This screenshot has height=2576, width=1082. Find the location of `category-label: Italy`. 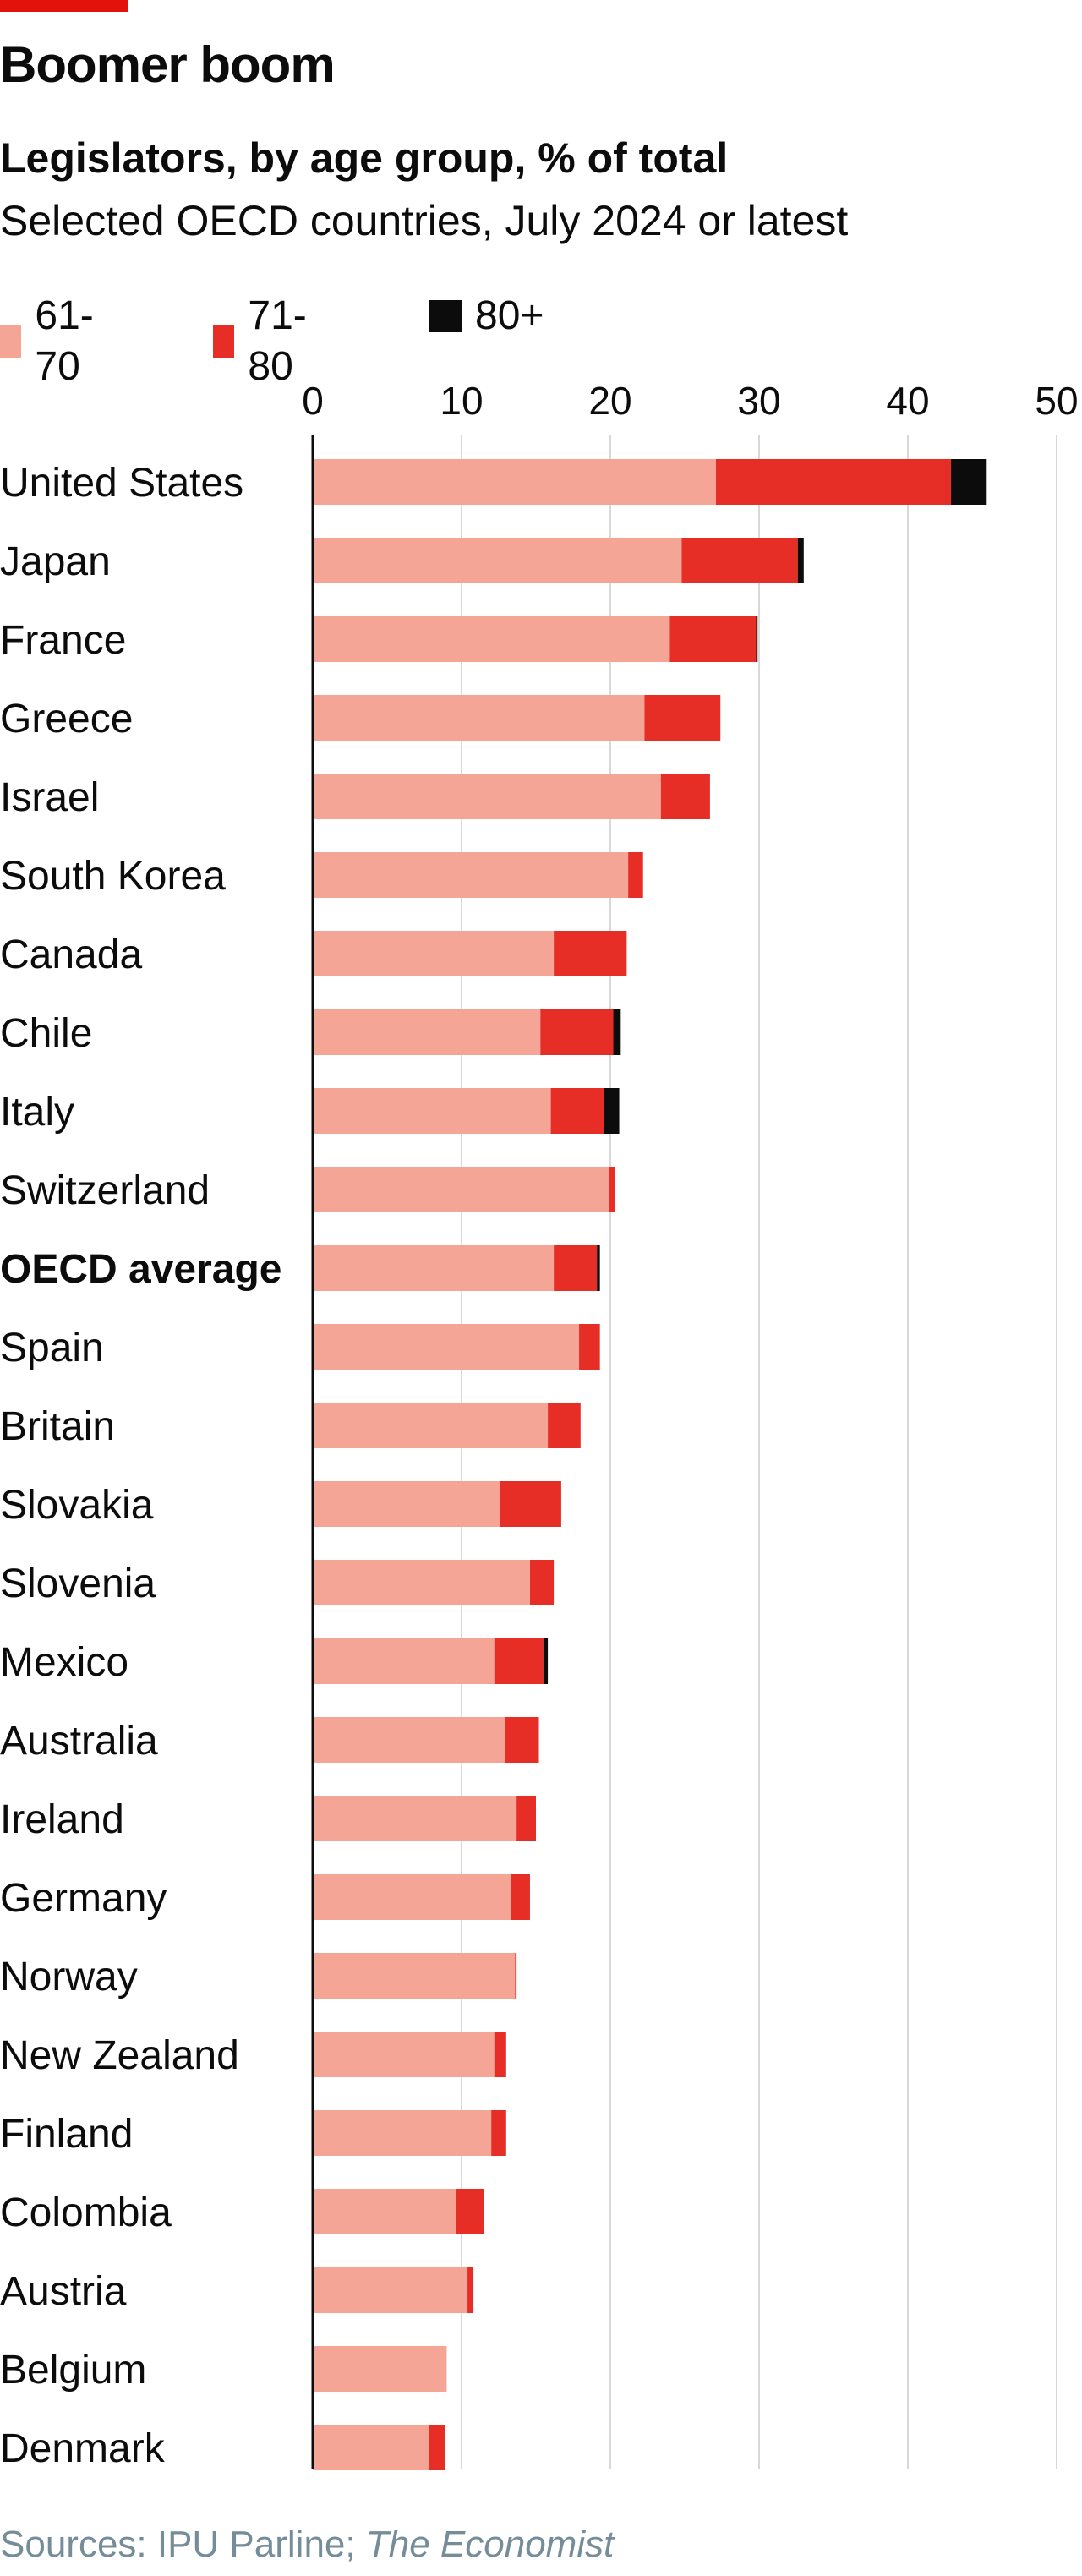

category-label: Italy is located at coordinates (37, 1112).